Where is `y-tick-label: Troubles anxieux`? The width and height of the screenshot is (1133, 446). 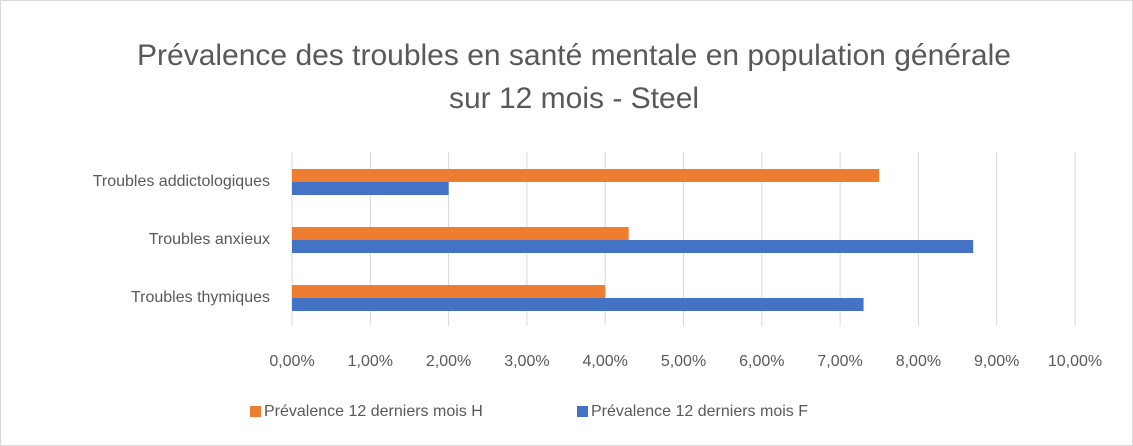 y-tick-label: Troubles anxieux is located at coordinates (209, 239).